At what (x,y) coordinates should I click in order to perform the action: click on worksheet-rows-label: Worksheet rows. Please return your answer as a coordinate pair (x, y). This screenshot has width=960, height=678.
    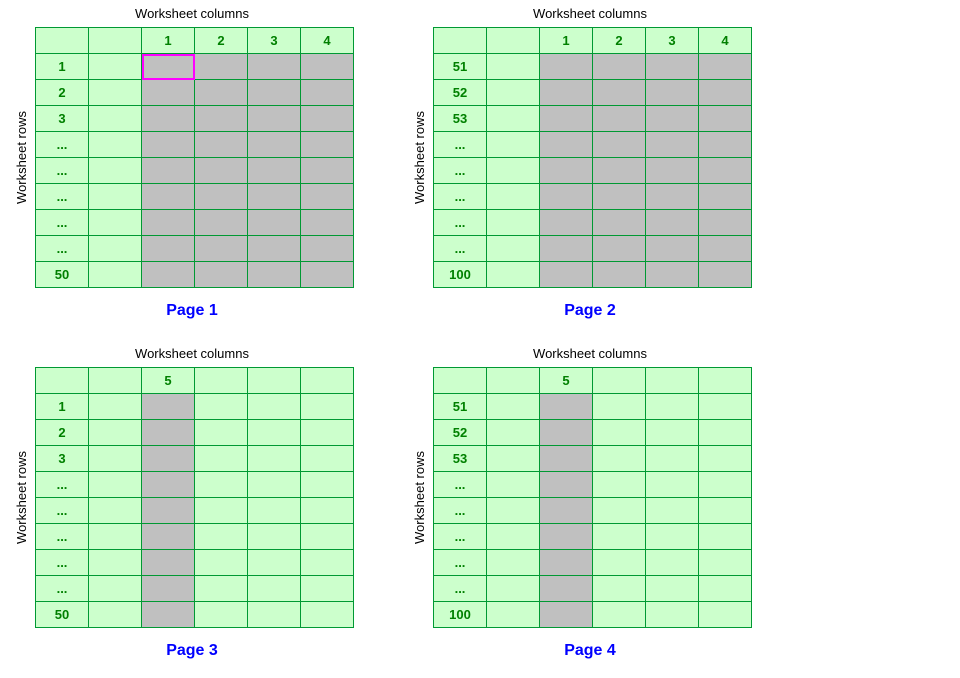
    Looking at the image, I should click on (21, 497).